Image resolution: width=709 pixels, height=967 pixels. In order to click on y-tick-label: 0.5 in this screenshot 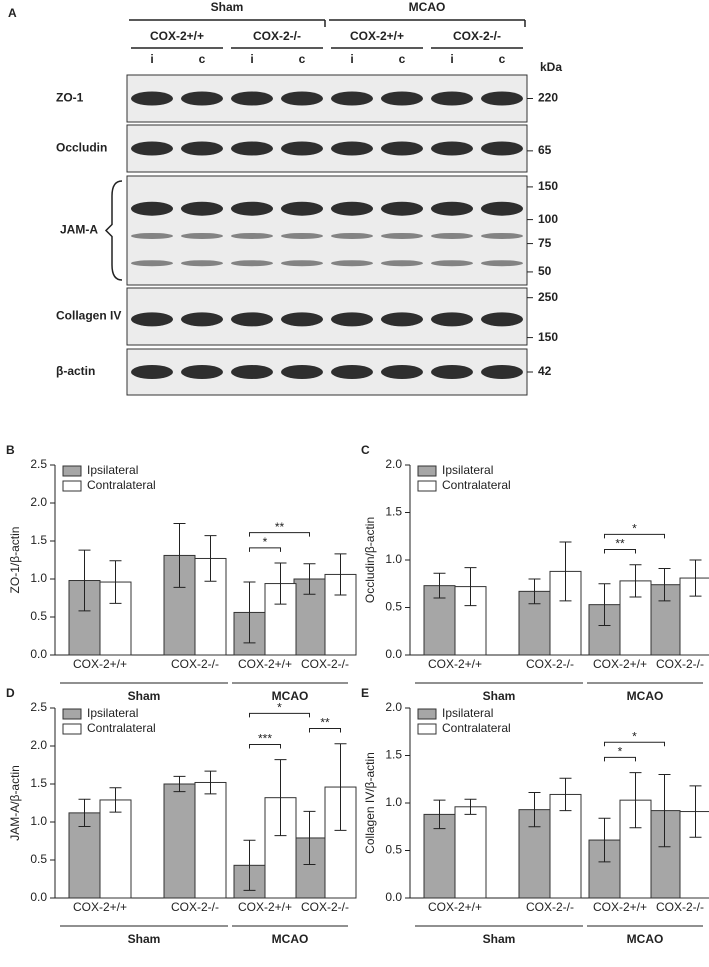, I will do `click(38, 859)`.